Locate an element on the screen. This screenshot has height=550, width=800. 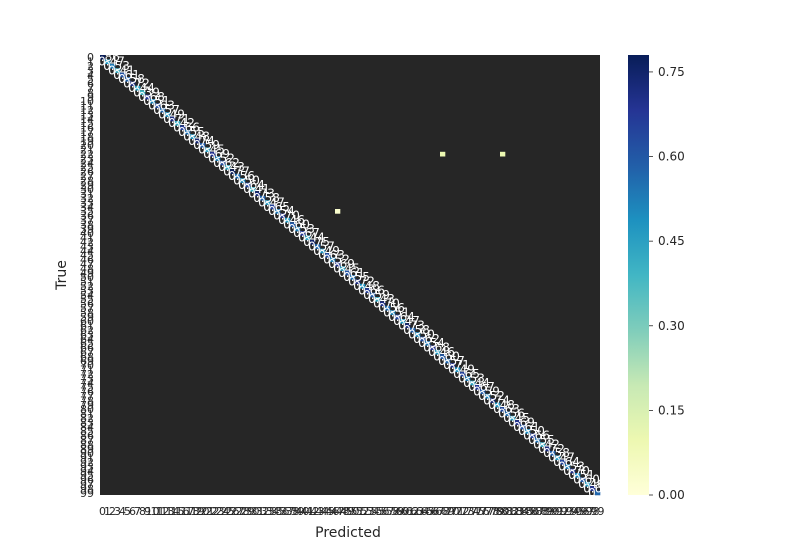
x-tick-label: 39 is located at coordinates (298, 511).